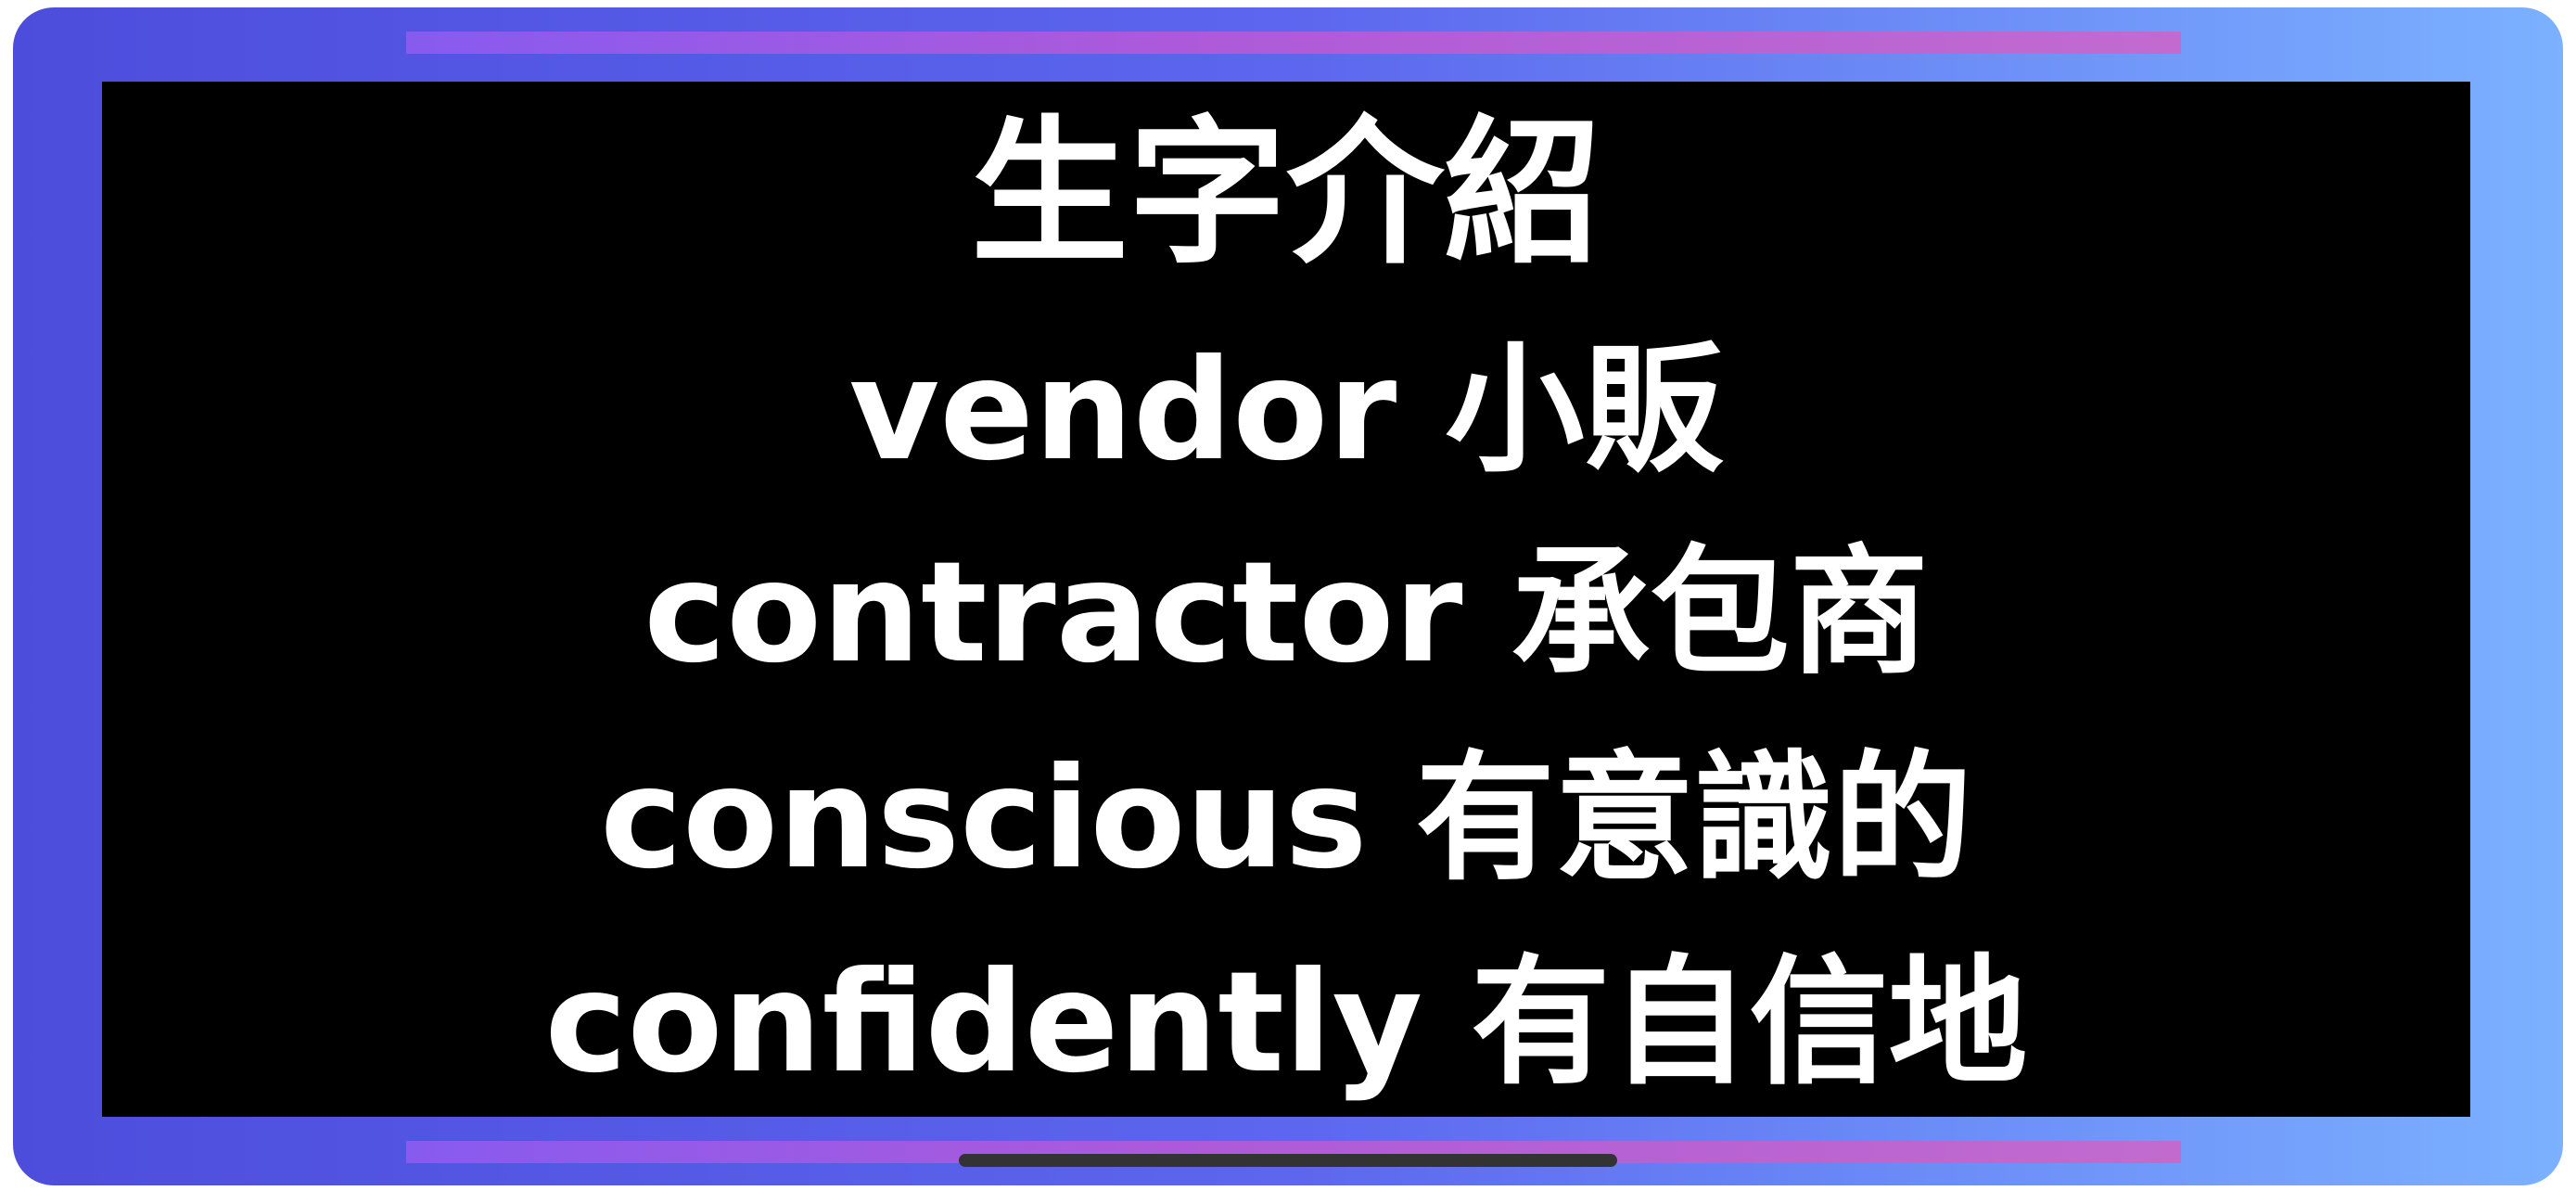  Describe the element at coordinates (1285, 194) in the screenshot. I see `slide-title: 生字介紹` at that location.